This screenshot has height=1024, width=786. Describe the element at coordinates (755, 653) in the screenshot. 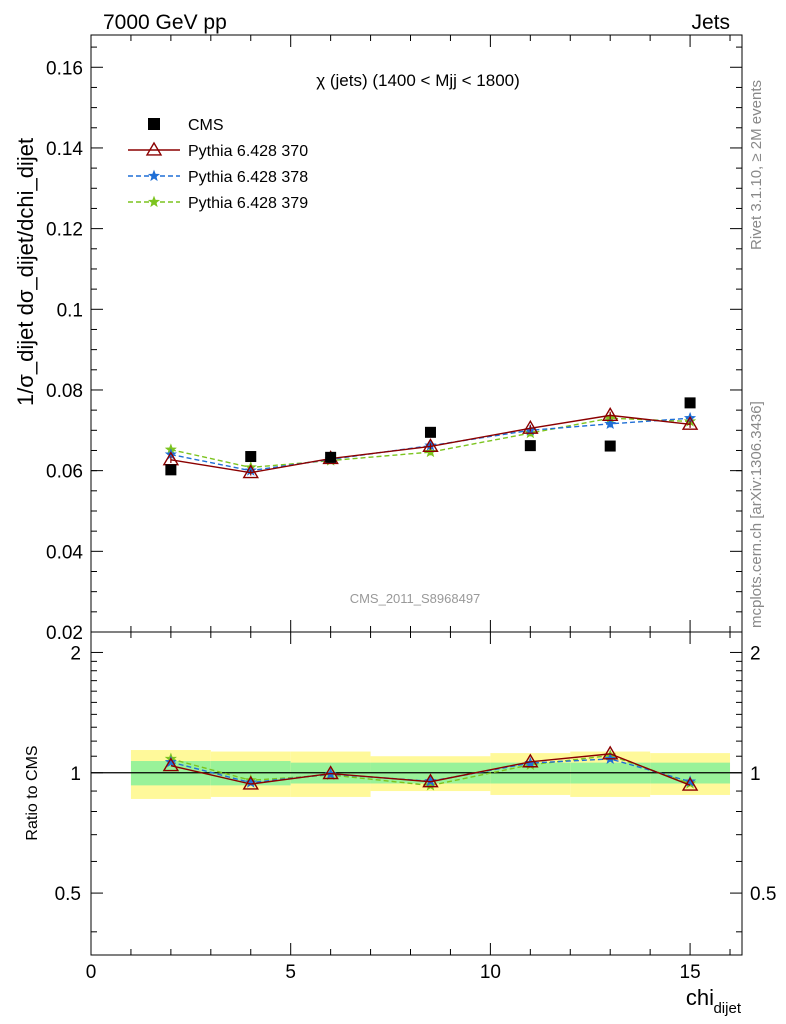

I see `ratio-tick-label-right: 2` at that location.